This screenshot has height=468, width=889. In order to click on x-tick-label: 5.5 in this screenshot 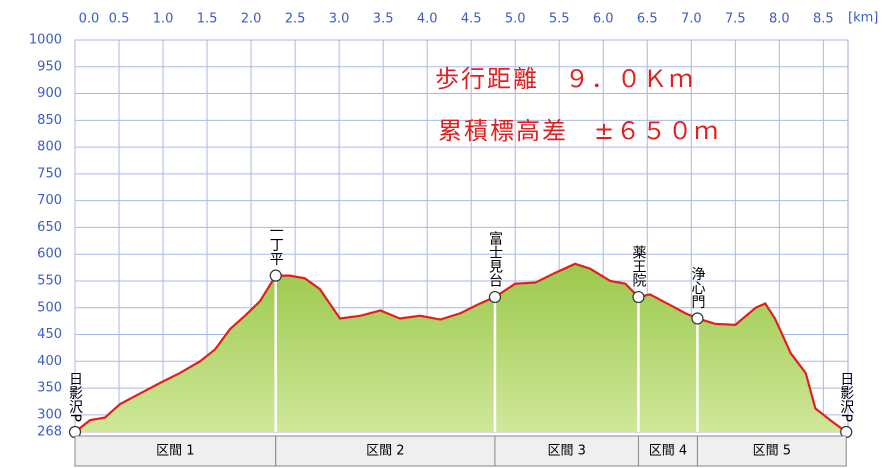, I will do `click(559, 19)`.